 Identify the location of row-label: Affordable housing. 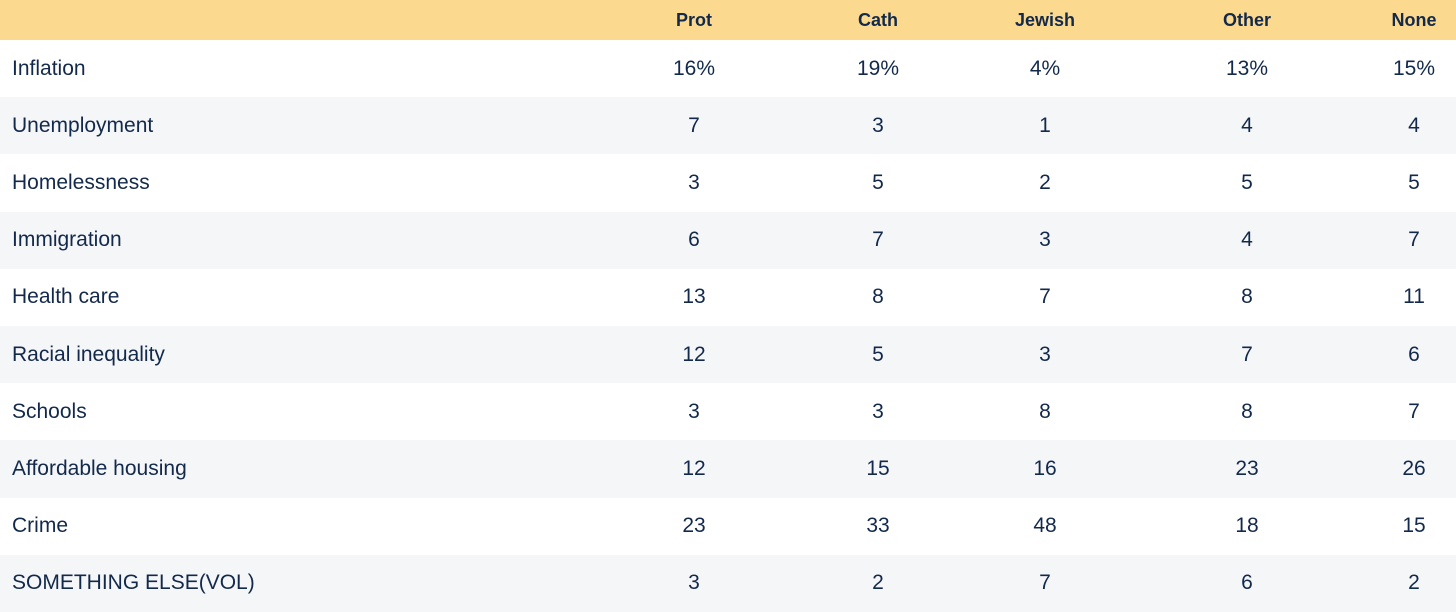
(99, 468).